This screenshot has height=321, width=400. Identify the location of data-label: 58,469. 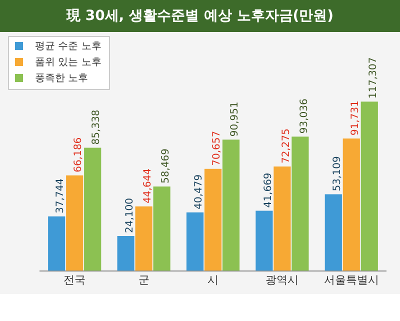
(166, 166).